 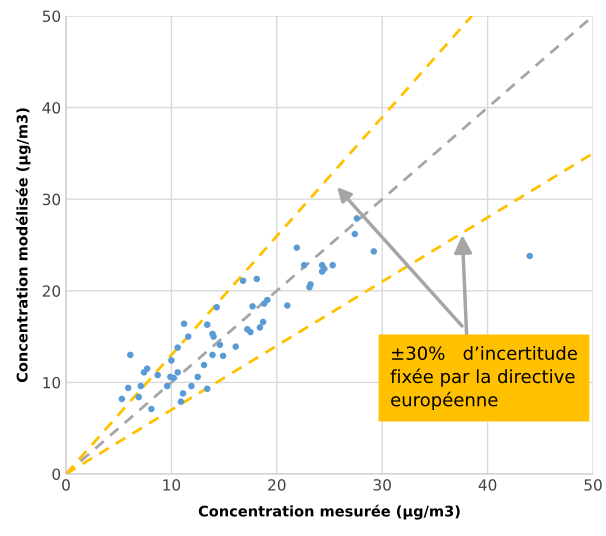 I want to click on y-tick-label: 40, so click(x=51, y=108).